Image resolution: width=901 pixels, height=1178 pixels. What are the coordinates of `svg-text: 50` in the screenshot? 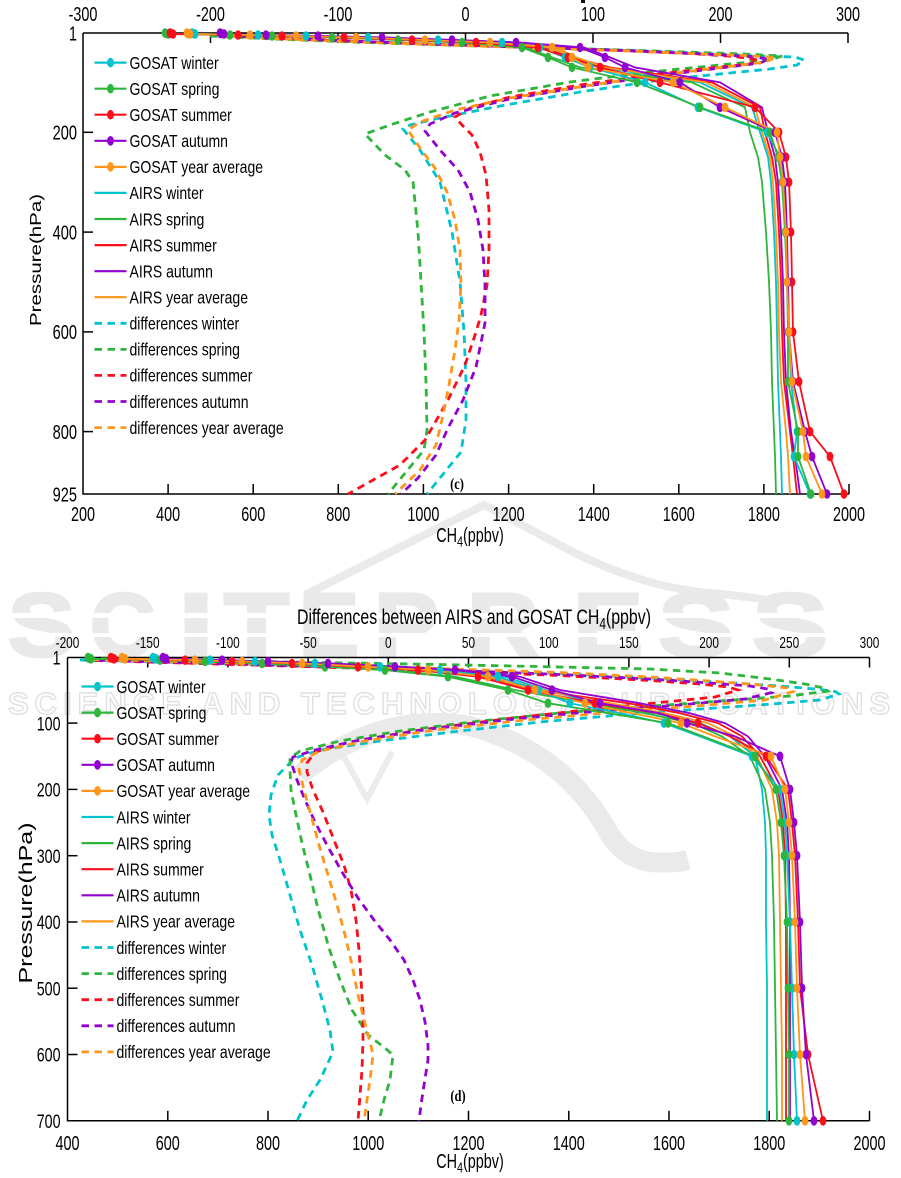 It's located at (468, 642).